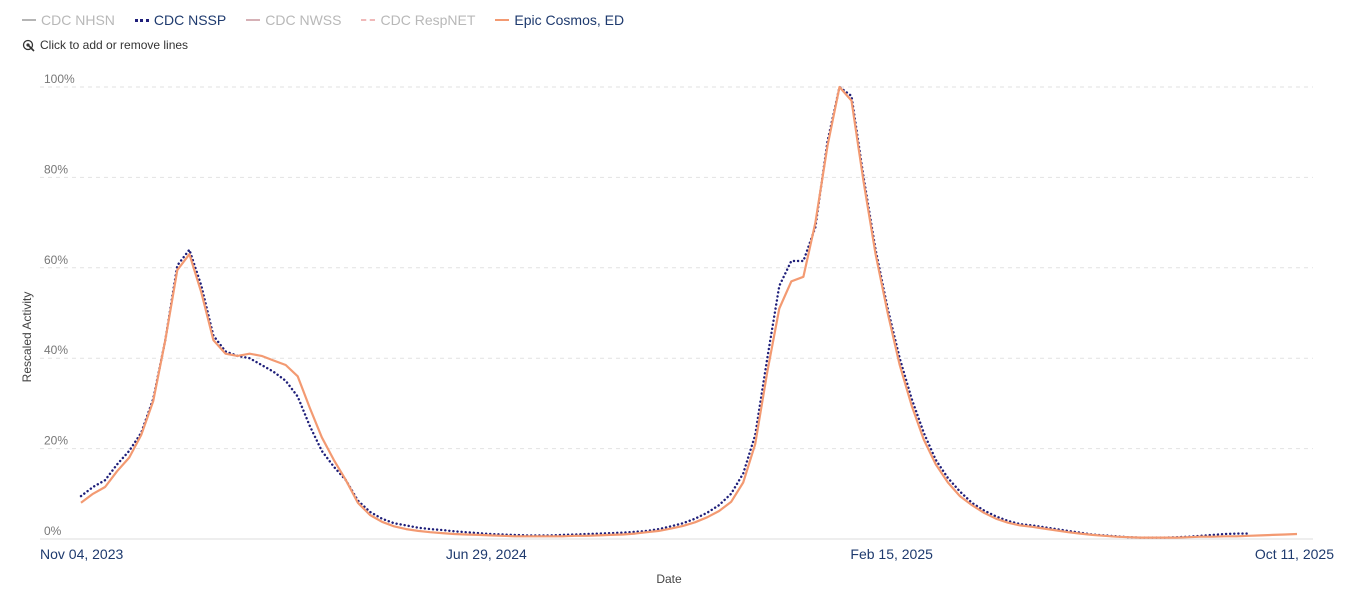 This screenshot has height=608, width=1347. What do you see at coordinates (669, 579) in the screenshot?
I see `x-axis-title: Date` at bounding box center [669, 579].